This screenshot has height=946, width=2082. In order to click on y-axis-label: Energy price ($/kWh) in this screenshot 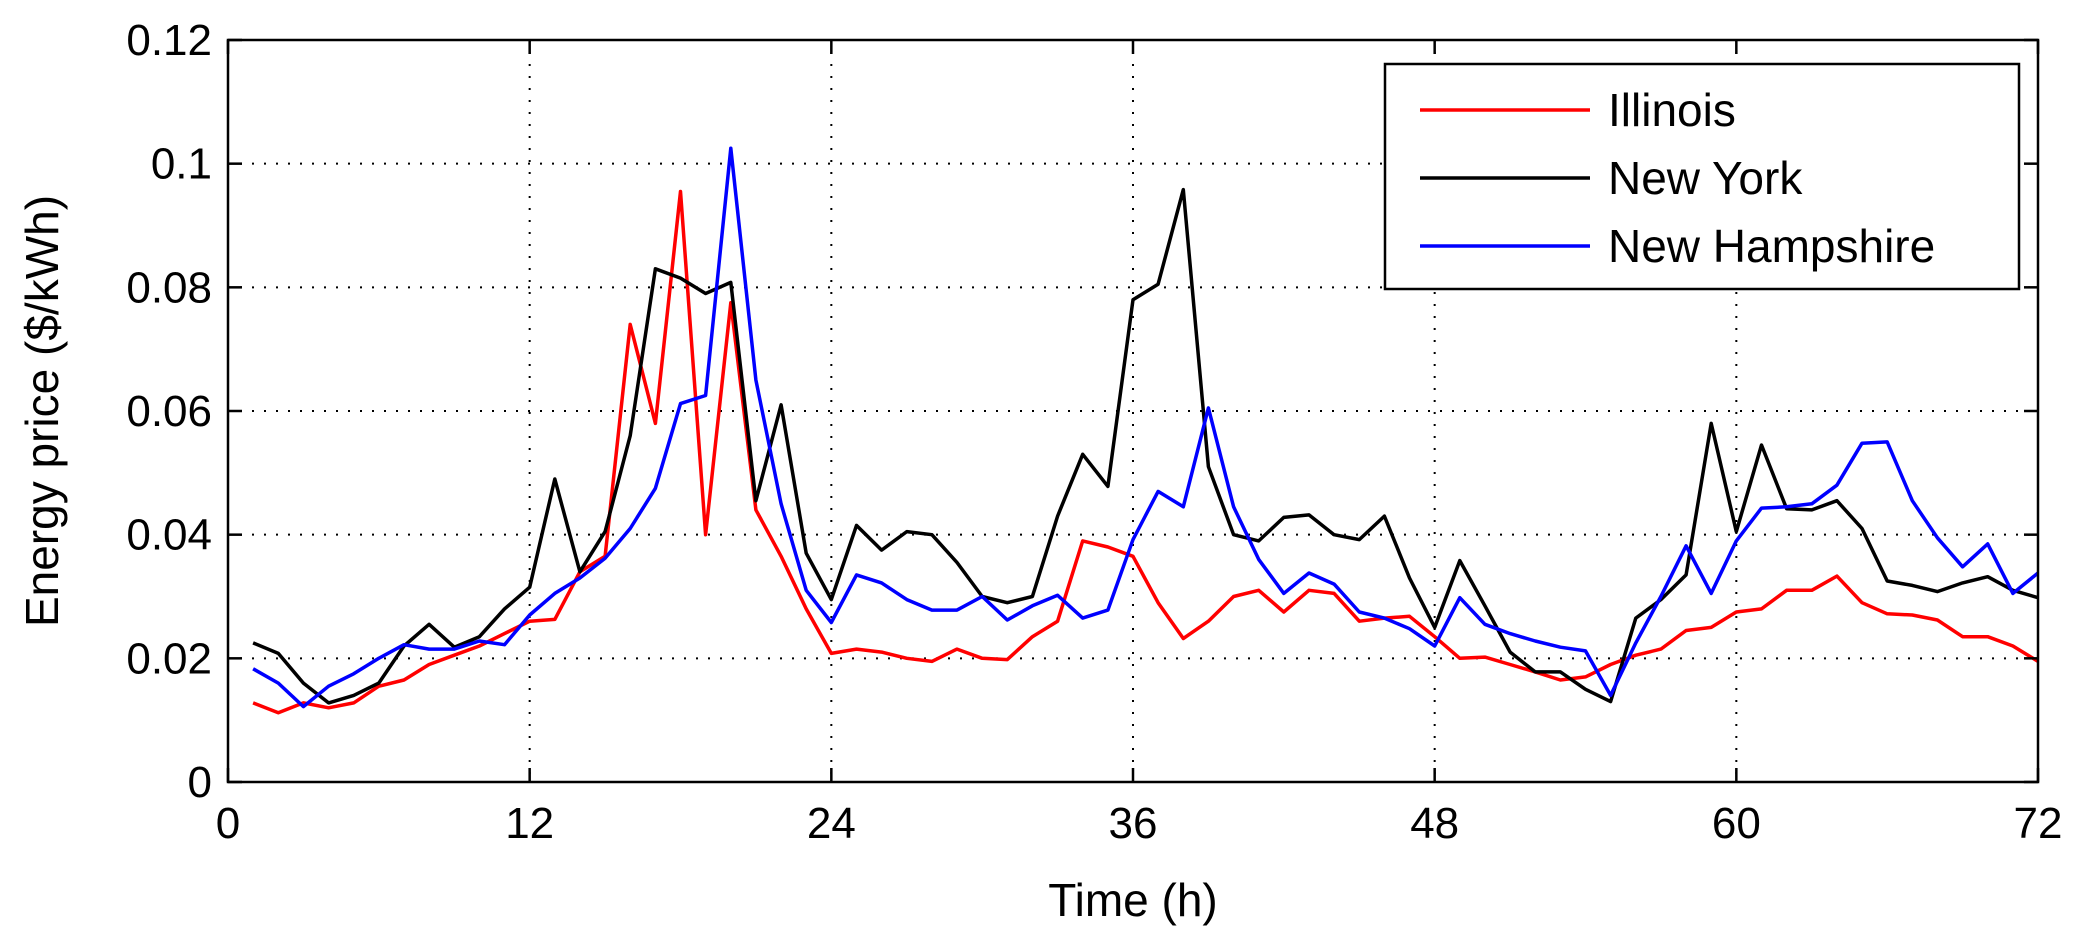, I will do `click(42, 411)`.